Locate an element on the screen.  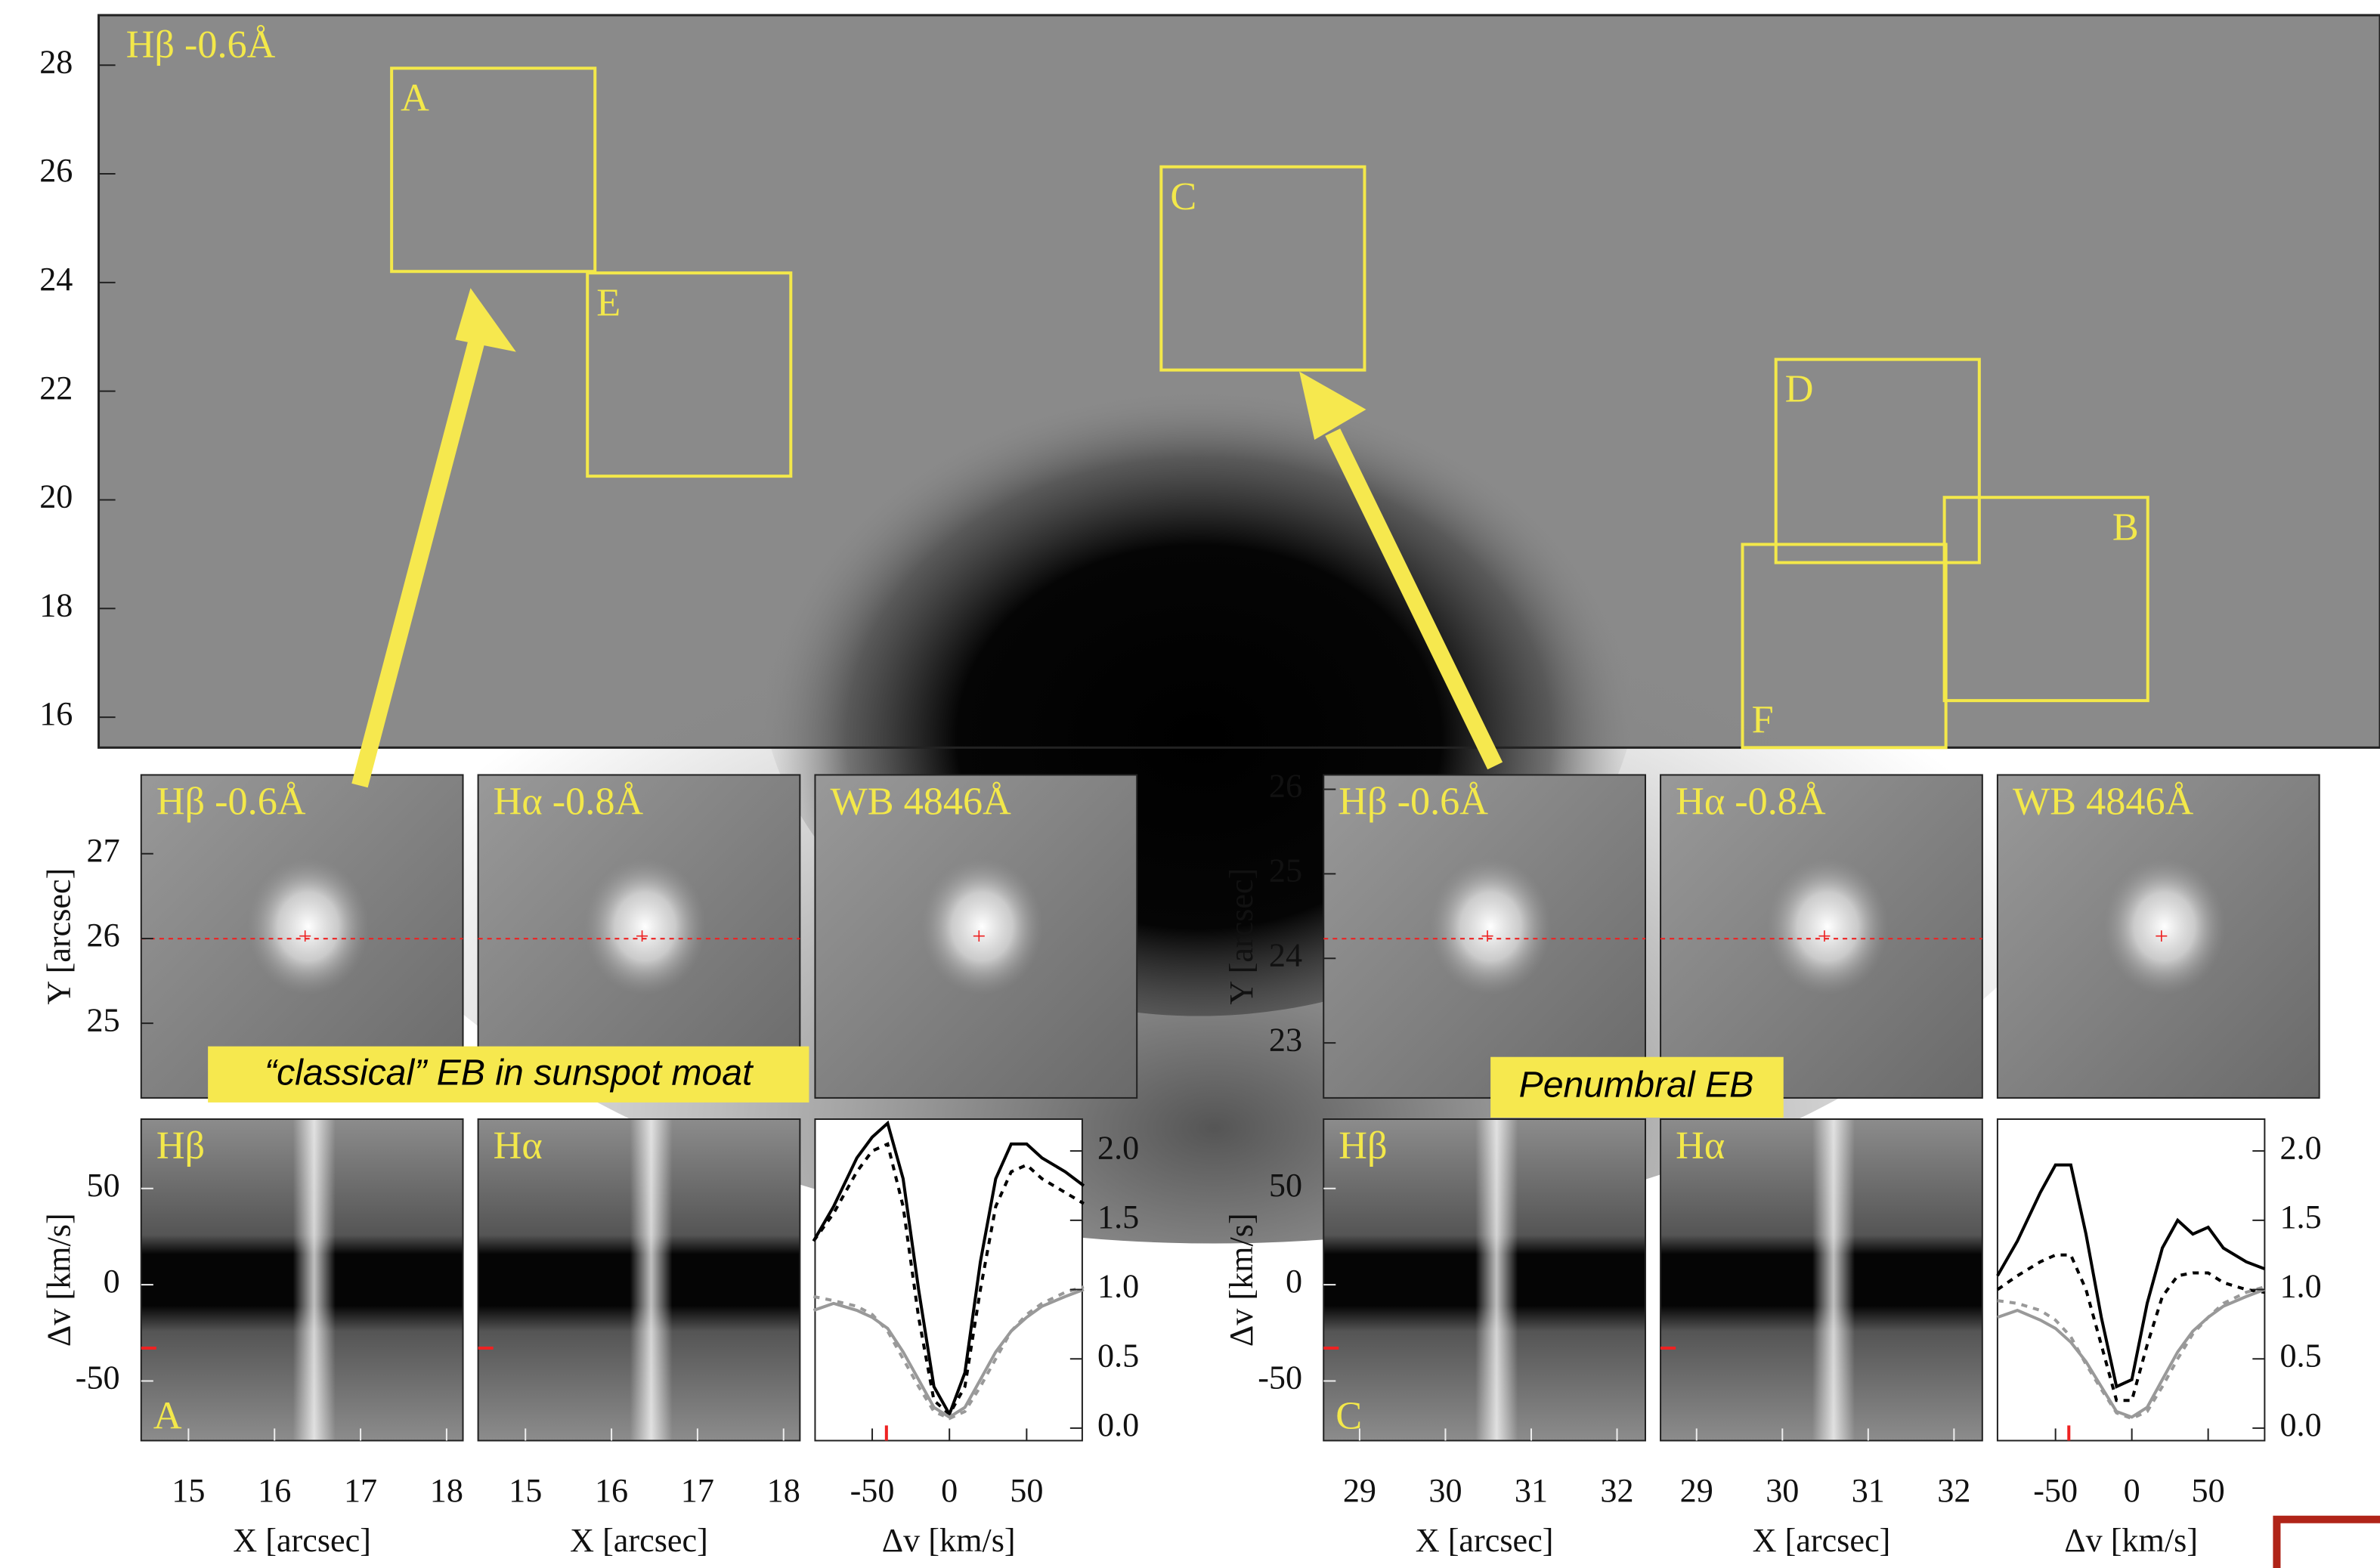
y-tick-label: 22 is located at coordinates (56, 388).